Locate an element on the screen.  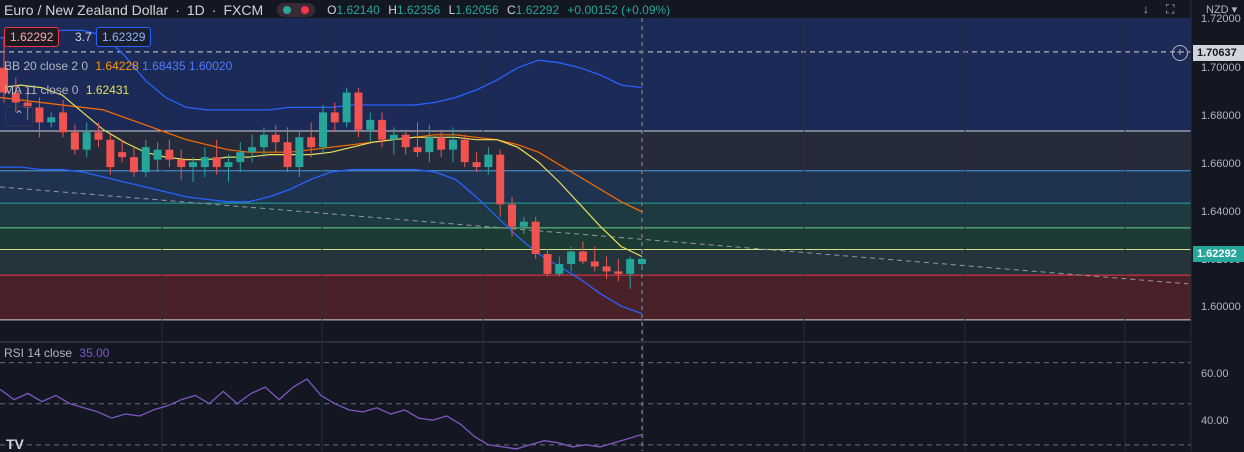
rsi-tick: 40.00 is located at coordinates (1215, 421).